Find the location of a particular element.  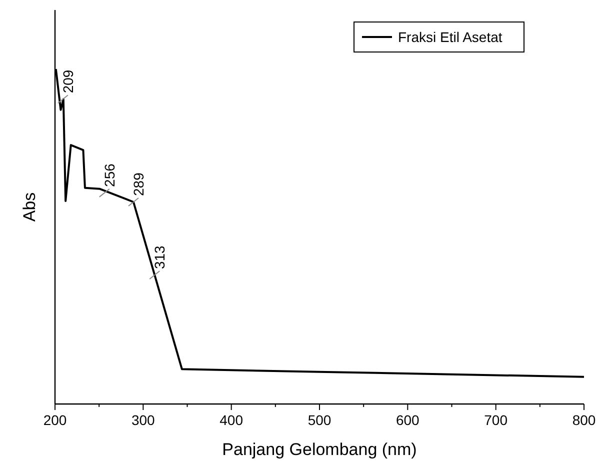

annotation: 313 is located at coordinates (160, 257).